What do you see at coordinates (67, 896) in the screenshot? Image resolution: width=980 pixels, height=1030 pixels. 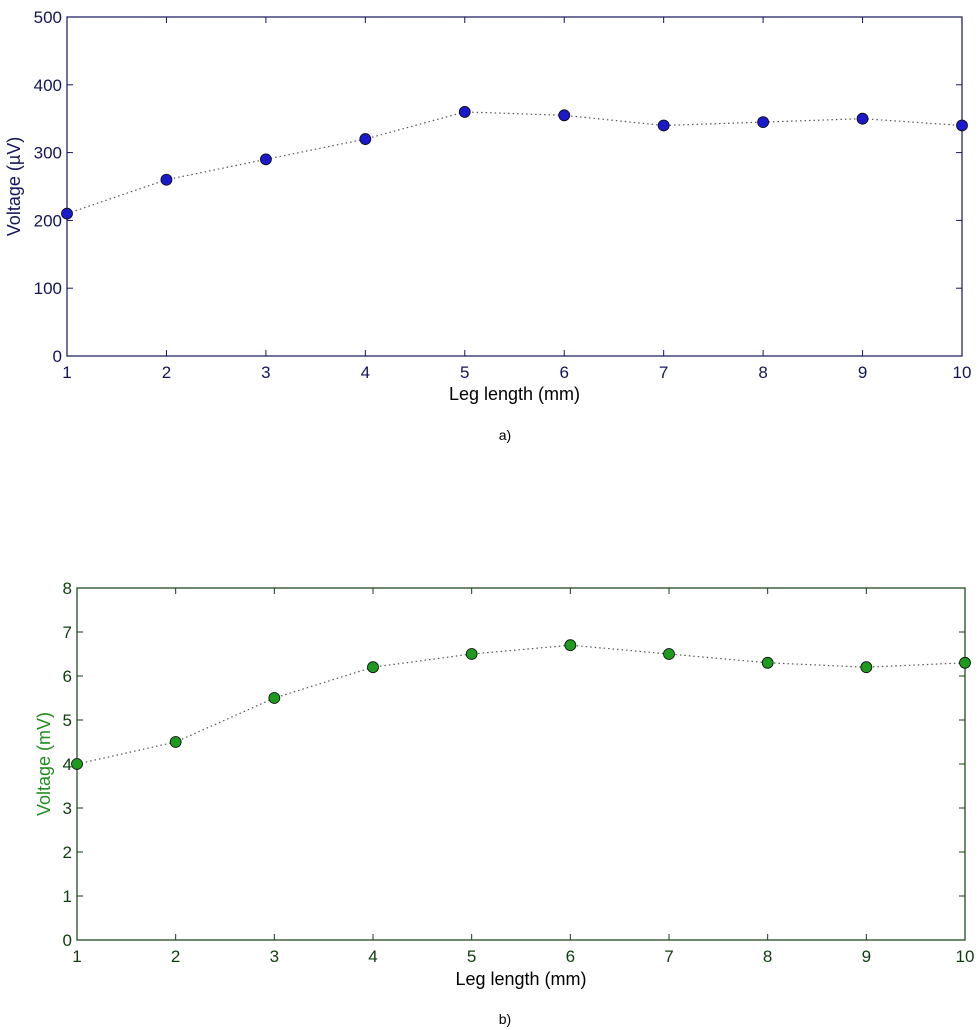 I see `y-tick-label: 1` at bounding box center [67, 896].